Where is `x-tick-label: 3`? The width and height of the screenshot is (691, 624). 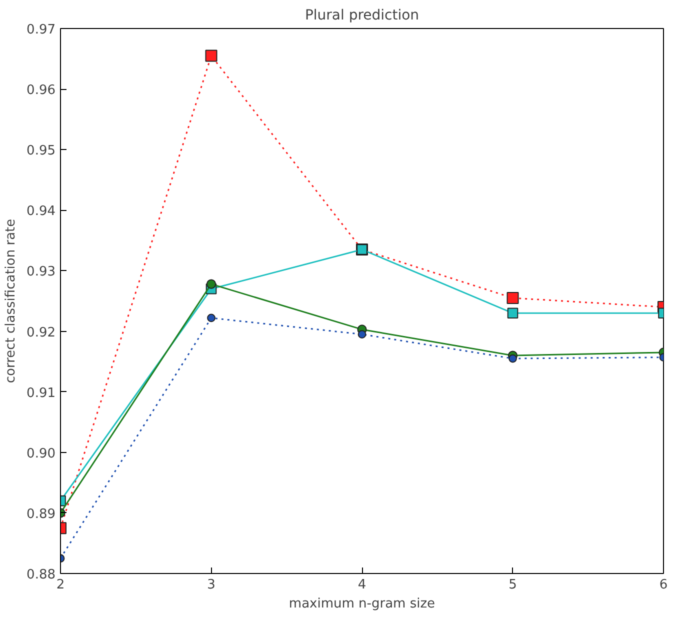
x-tick-label: 3 is located at coordinates (211, 585).